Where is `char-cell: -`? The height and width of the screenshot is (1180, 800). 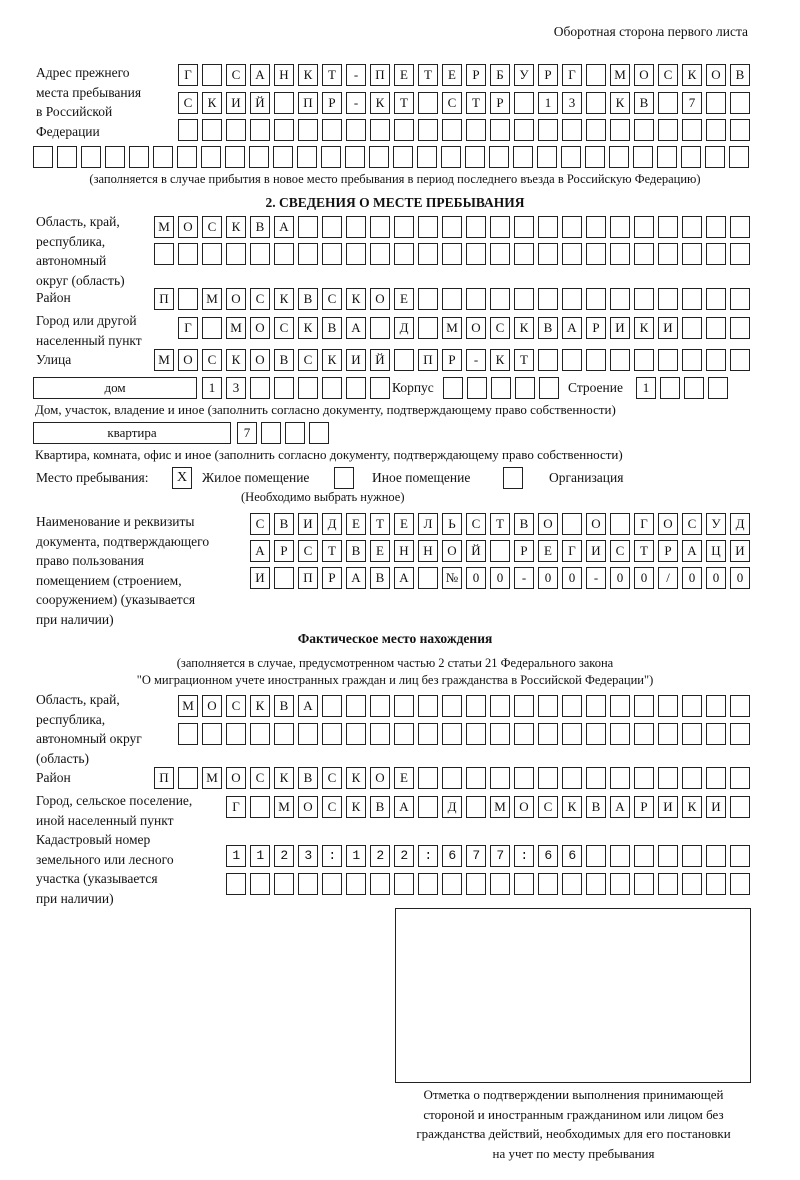 char-cell: - is located at coordinates (596, 578).